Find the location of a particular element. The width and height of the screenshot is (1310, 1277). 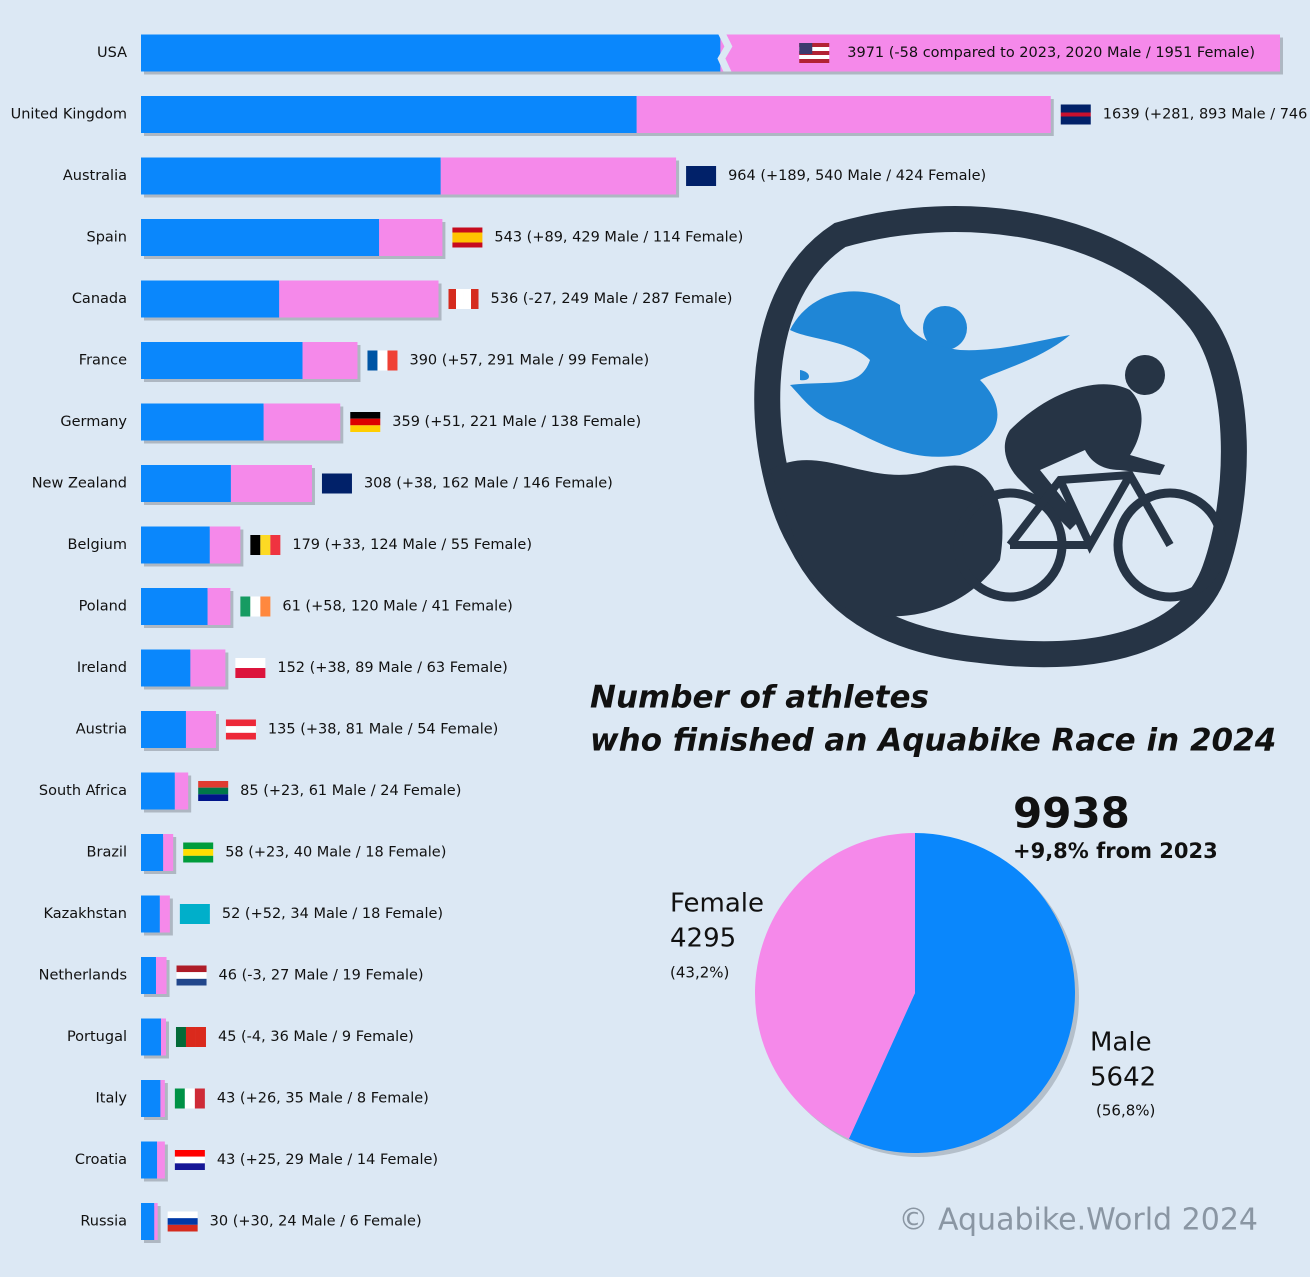

logo is located at coordinates (1000, 437).